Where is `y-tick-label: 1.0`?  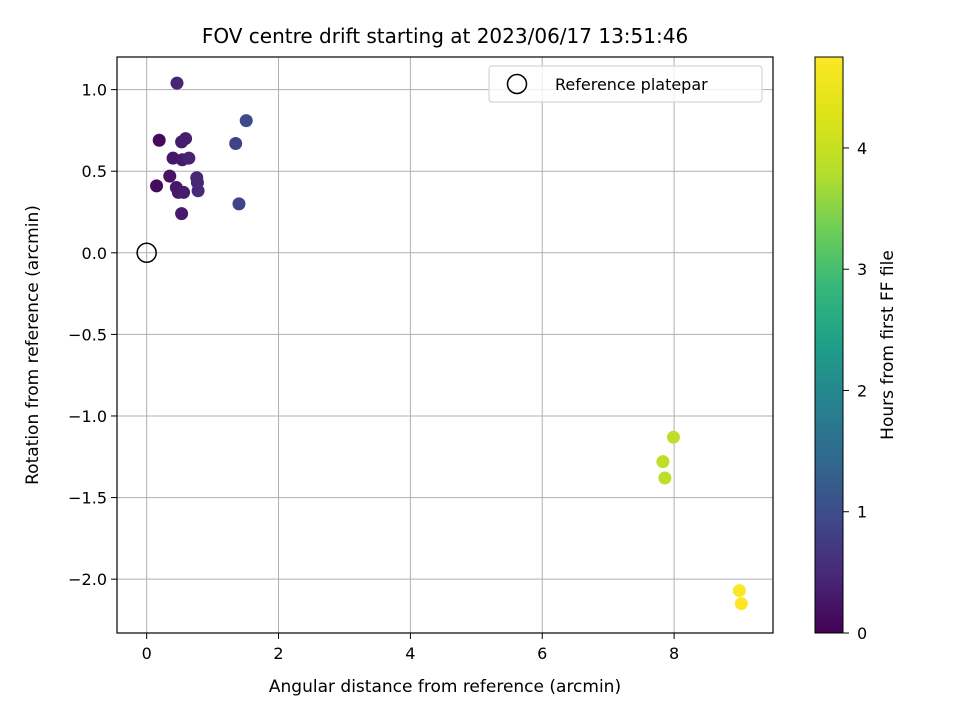 y-tick-label: 1.0 is located at coordinates (94, 90).